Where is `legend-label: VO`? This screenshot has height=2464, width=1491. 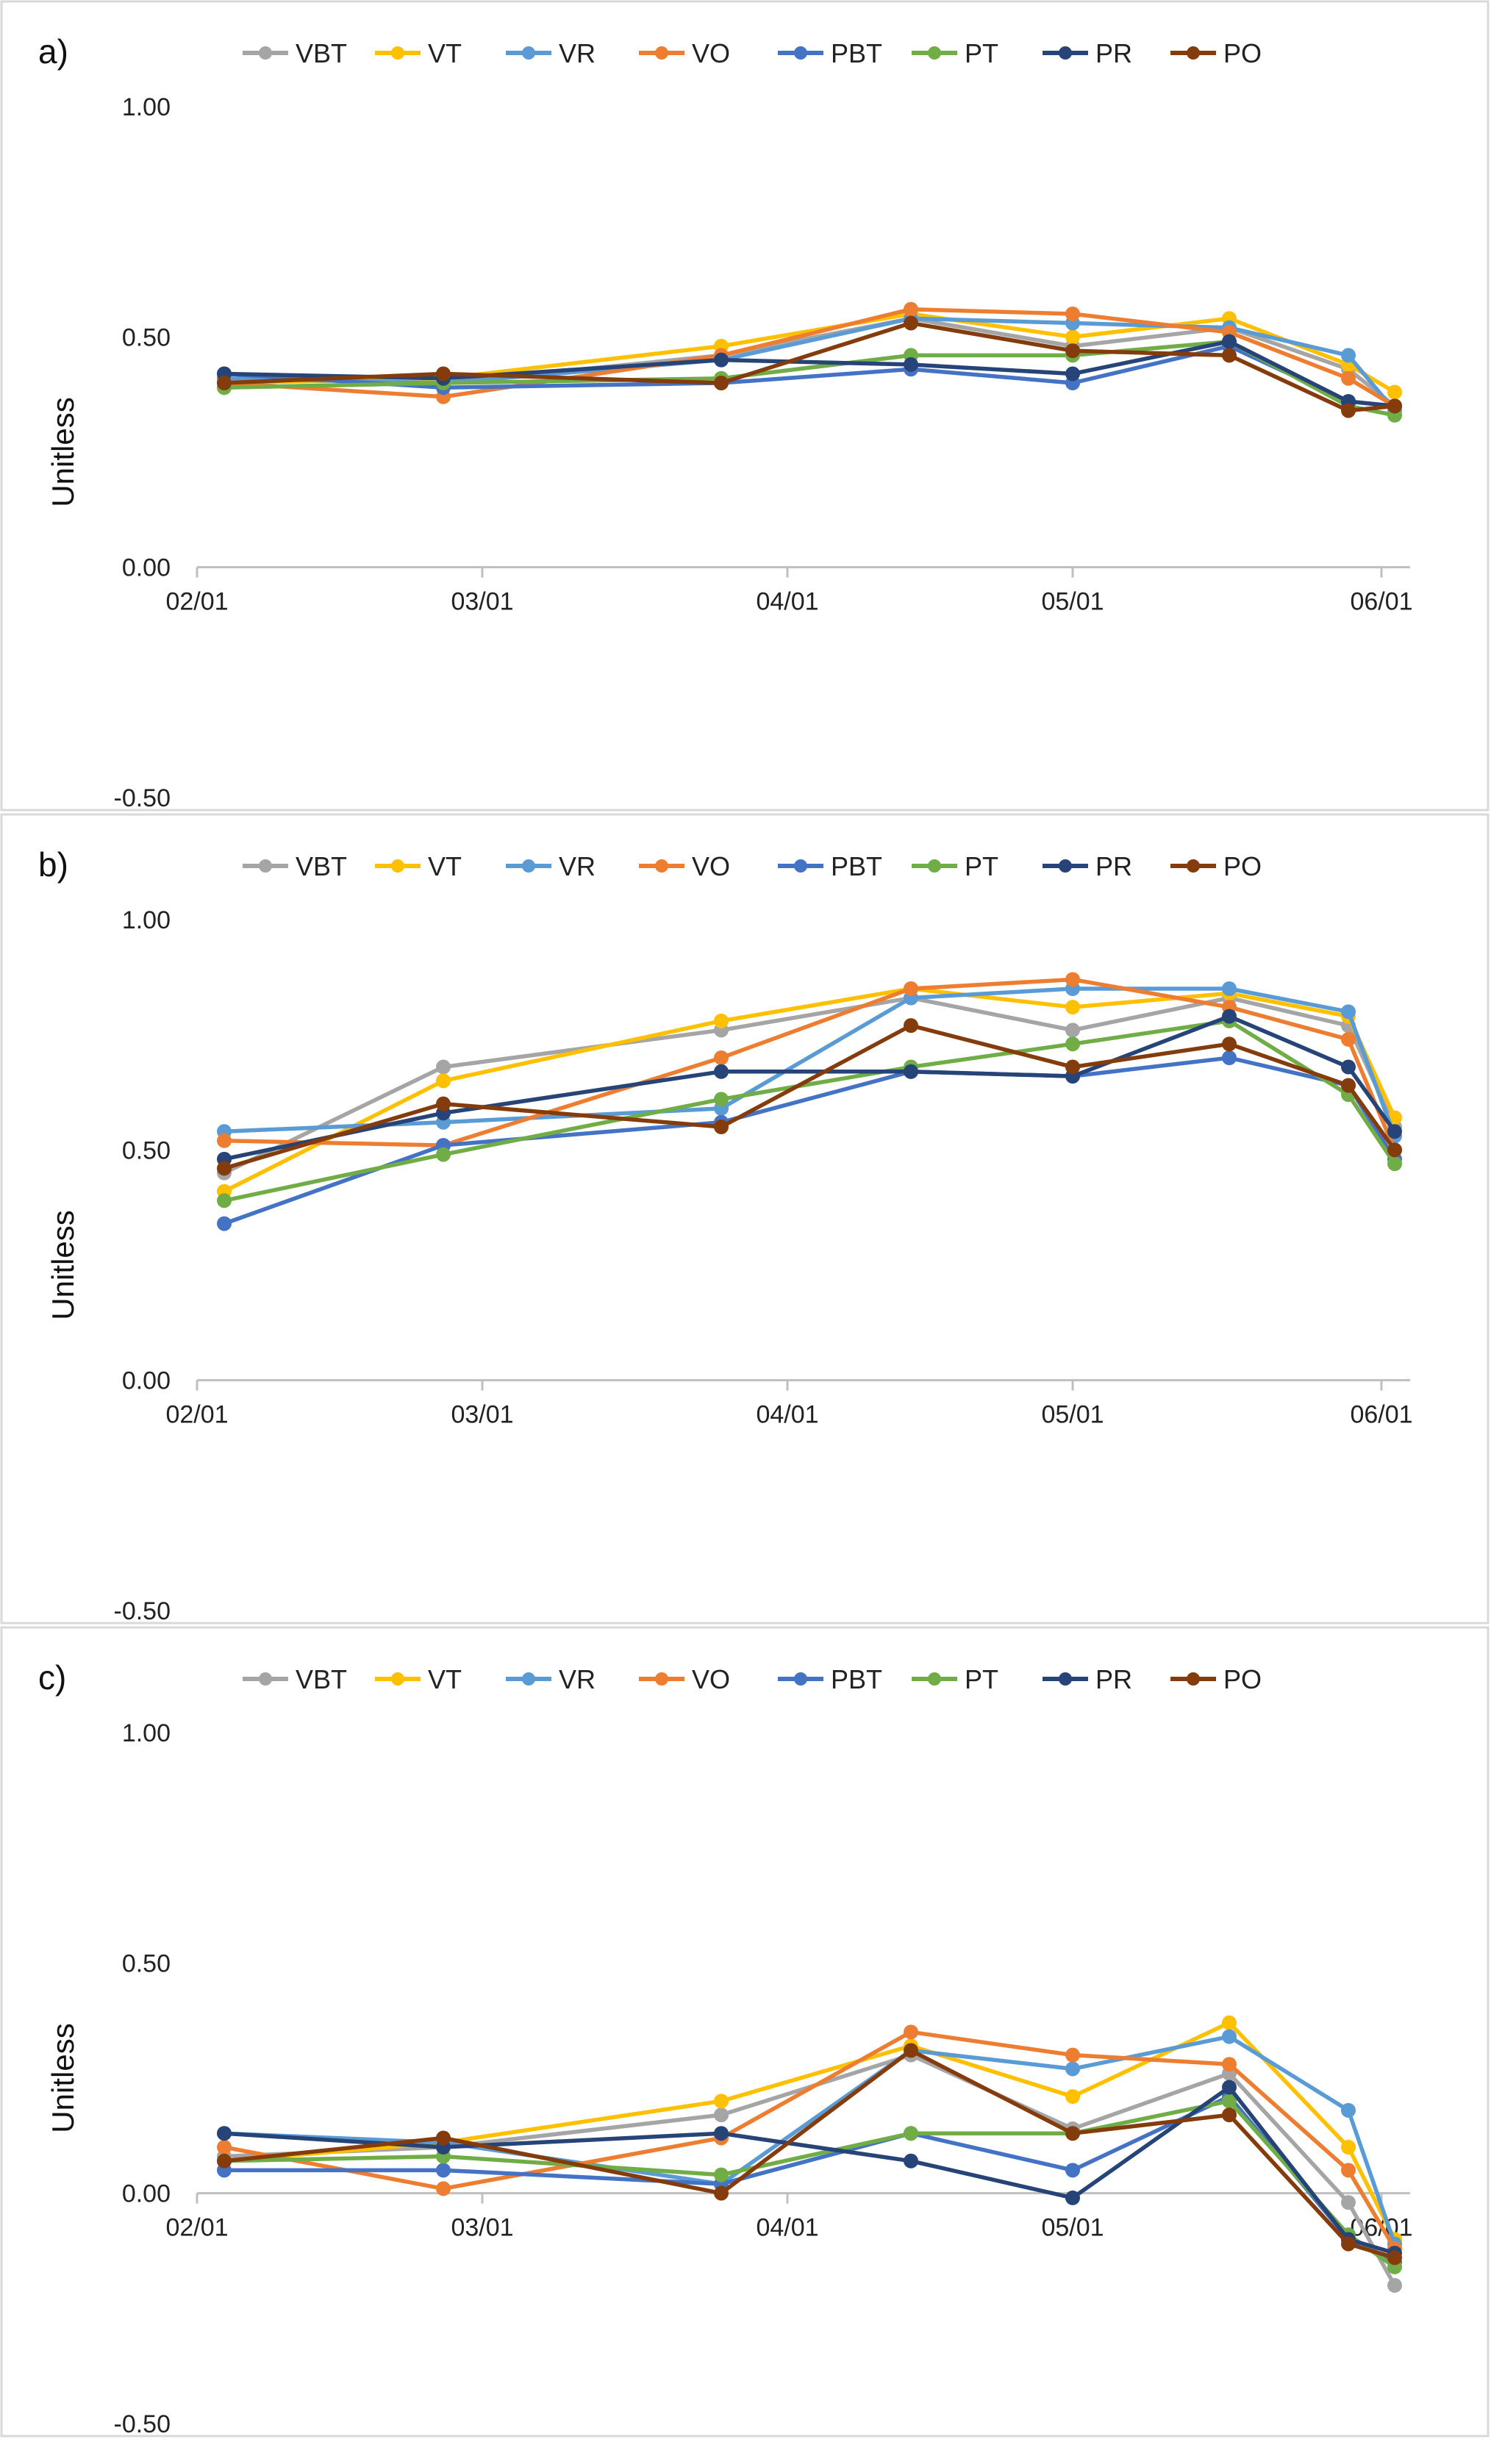 legend-label: VO is located at coordinates (711, 866).